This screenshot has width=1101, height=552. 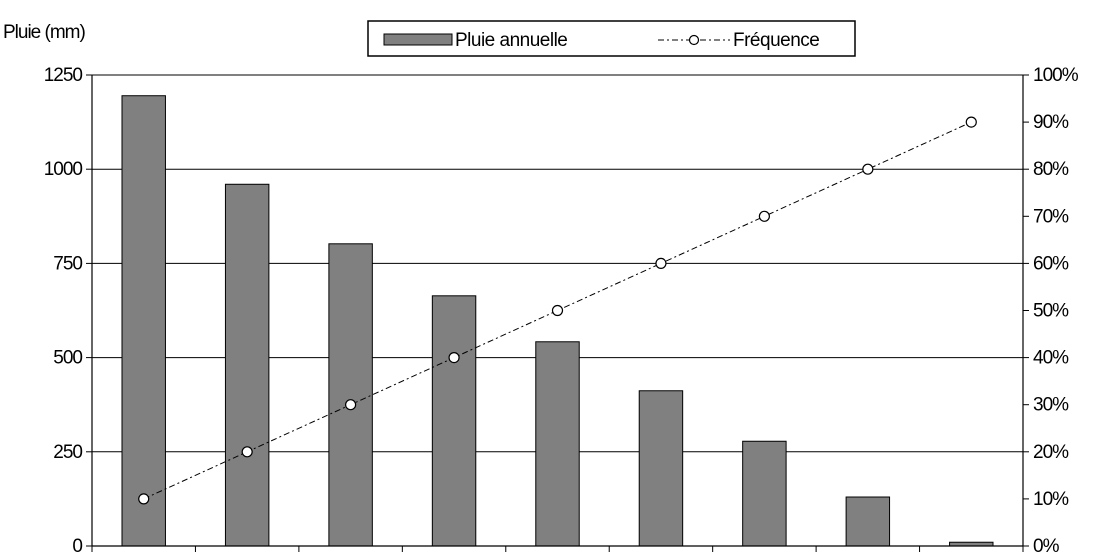 I want to click on y-tick-label: 1000, so click(x=63, y=169).